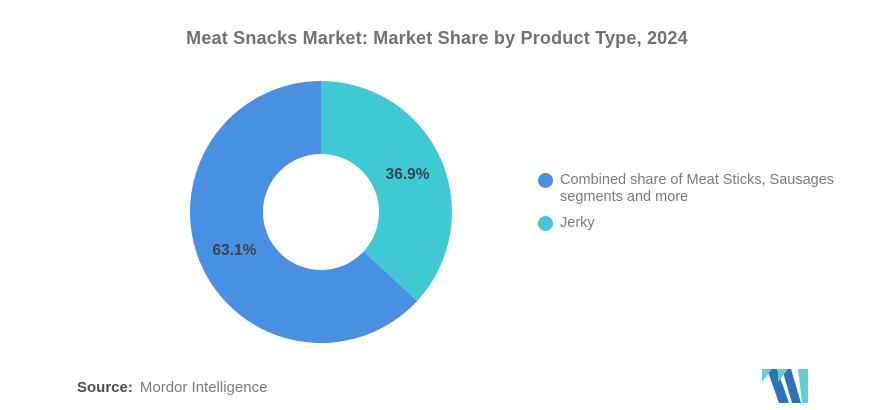  I want to click on logo-right-bar, so click(803, 386).